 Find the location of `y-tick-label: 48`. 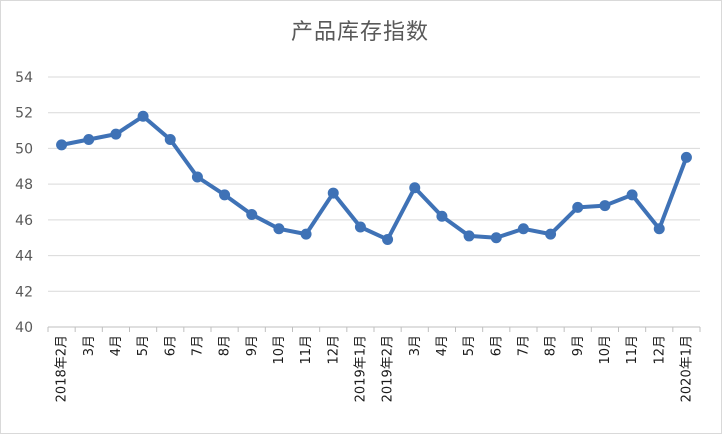

y-tick-label: 48 is located at coordinates (24, 185).